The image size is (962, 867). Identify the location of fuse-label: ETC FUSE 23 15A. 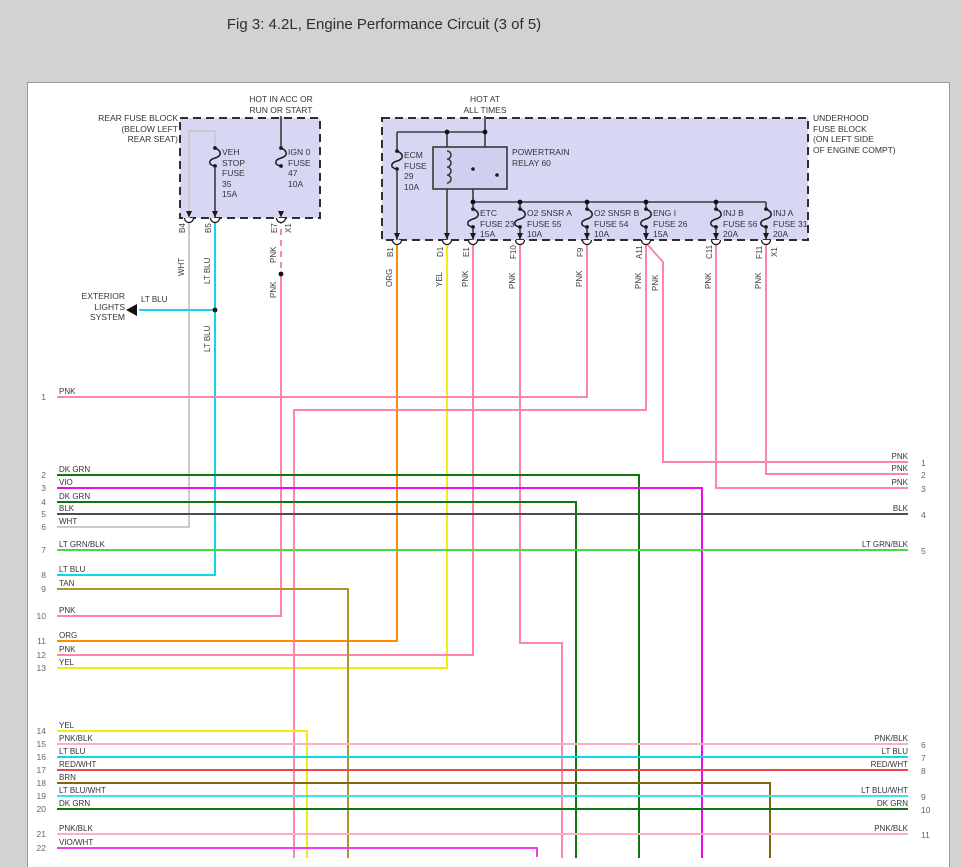
(497, 223).